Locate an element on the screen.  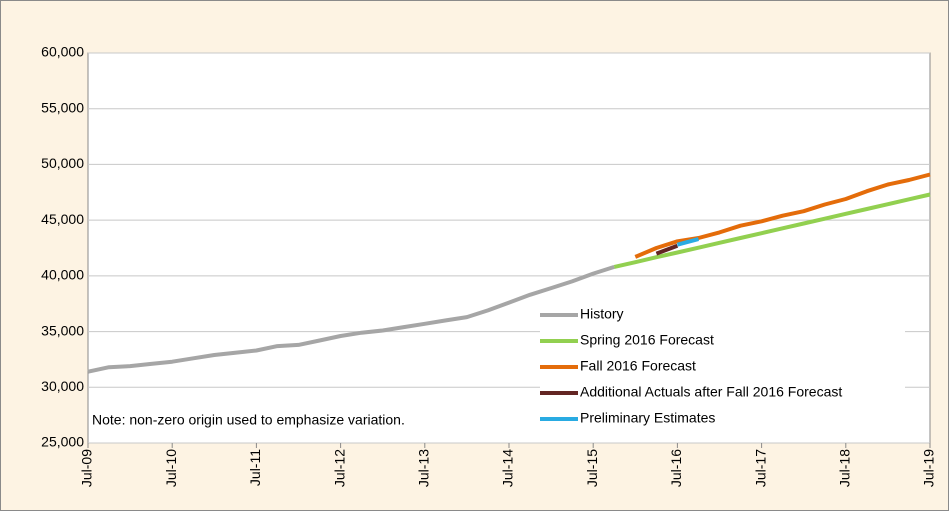
x-tick-label: Jul-09 is located at coordinates (87, 468).